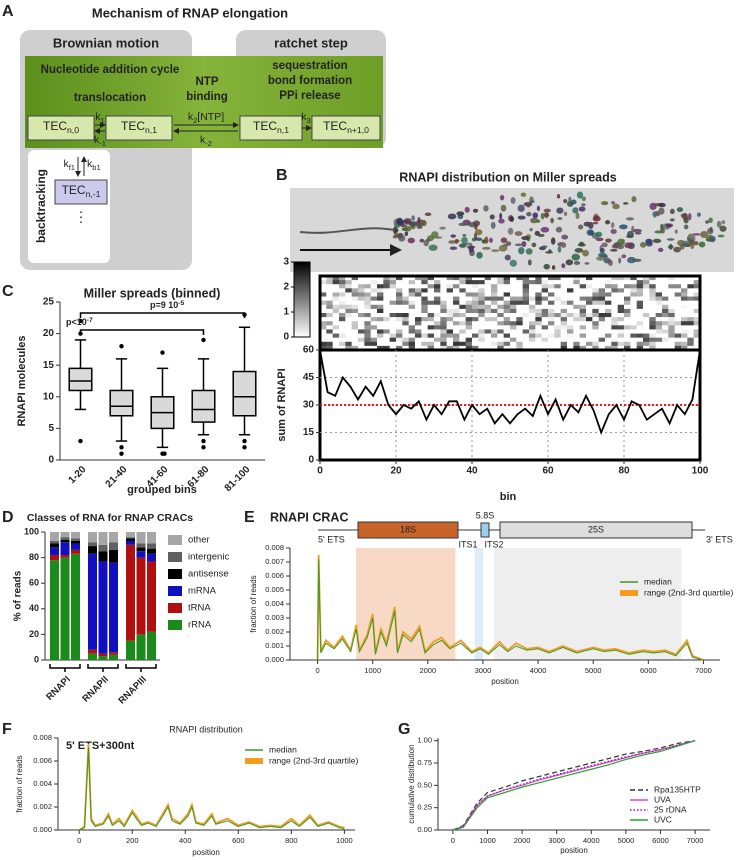 The height and width of the screenshot is (860, 742). What do you see at coordinates (81, 191) in the screenshot?
I see `tec-label: TECn,-1` at bounding box center [81, 191].